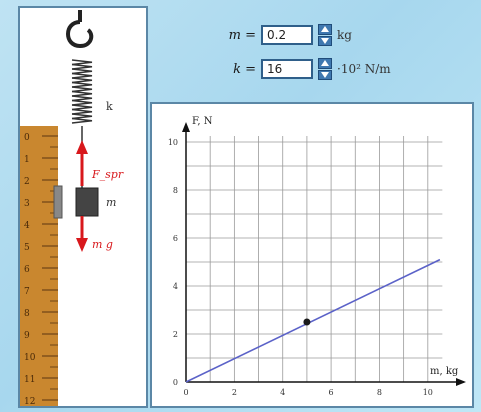 The width and height of the screenshot is (481, 412). What do you see at coordinates (175, 382) in the screenshot?
I see `y-tick-label: 0` at bounding box center [175, 382].